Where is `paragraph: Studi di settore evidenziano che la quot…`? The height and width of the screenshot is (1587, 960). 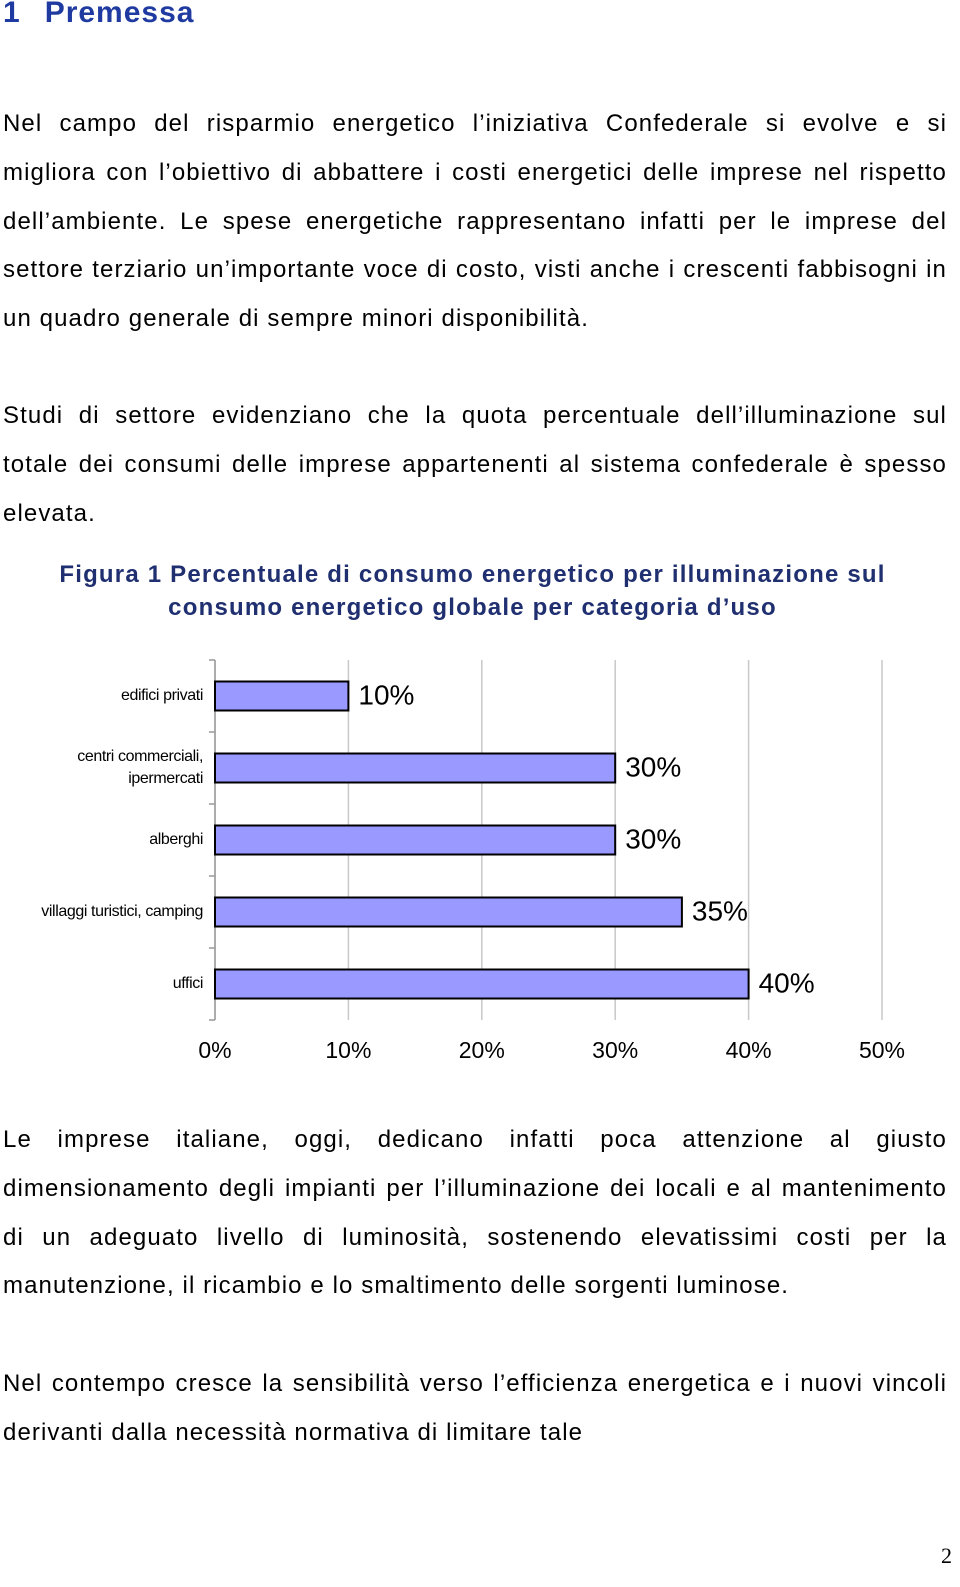
paragraph: Studi di settore evidenziano che la quot… is located at coordinates (475, 464).